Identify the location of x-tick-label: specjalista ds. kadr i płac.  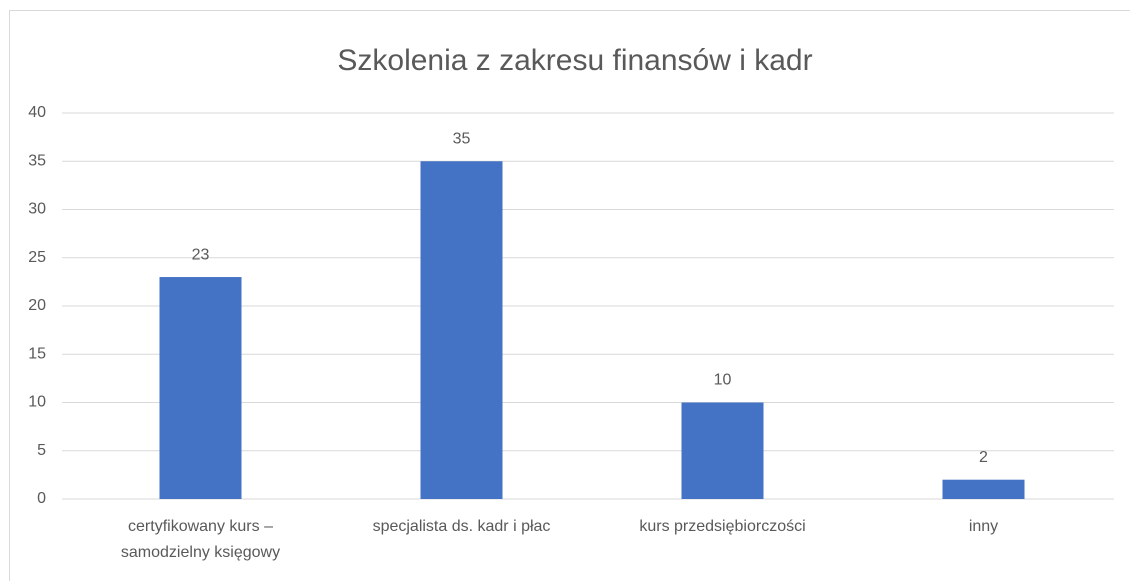
(461, 526).